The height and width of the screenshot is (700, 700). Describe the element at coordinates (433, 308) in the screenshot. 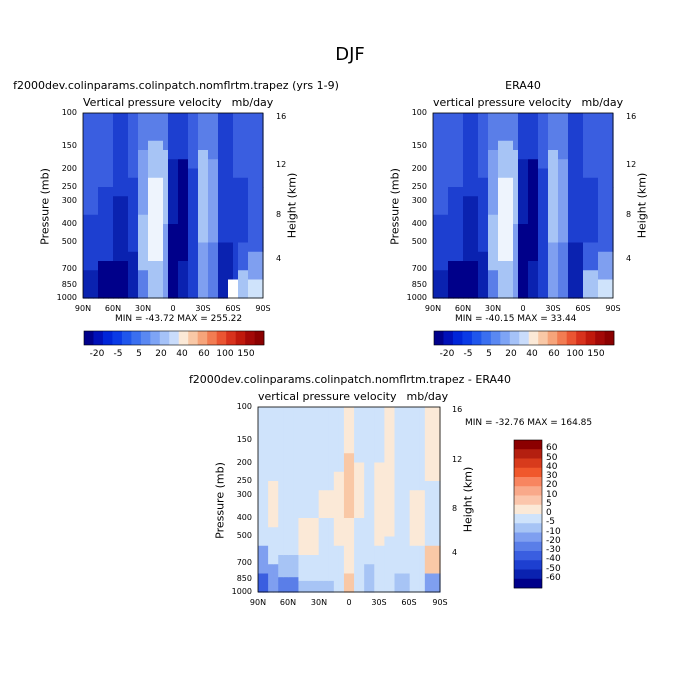

I see `lat-tick: 90N` at that location.